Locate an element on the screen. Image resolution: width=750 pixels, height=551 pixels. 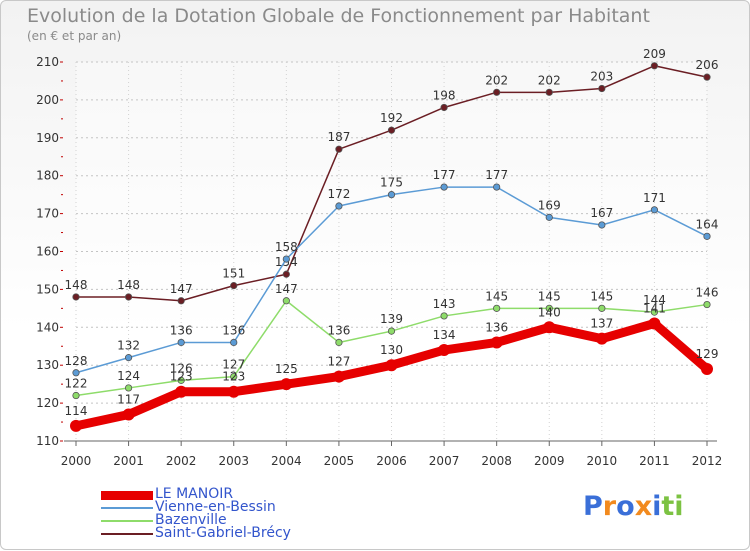
x-tick-label: 2009 is located at coordinates (549, 461).